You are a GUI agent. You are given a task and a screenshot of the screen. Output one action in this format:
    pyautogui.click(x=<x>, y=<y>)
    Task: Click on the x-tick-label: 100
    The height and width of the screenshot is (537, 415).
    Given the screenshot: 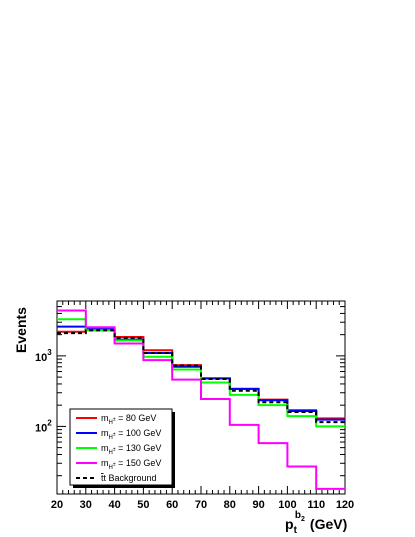 What is the action you would take?
    pyautogui.click(x=287, y=505)
    